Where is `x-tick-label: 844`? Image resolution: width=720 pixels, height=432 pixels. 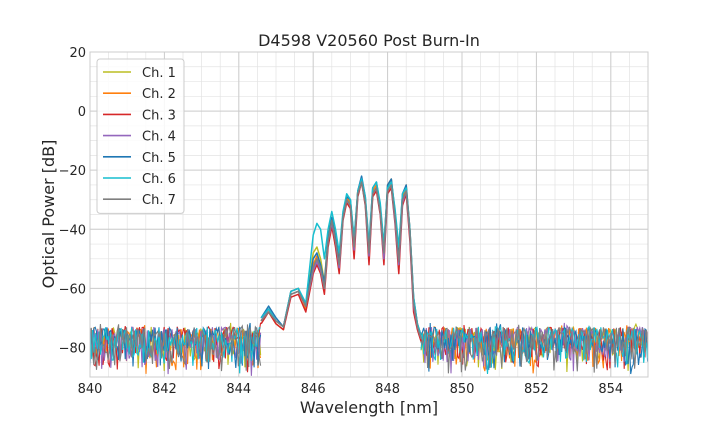 x-tick-label: 844 is located at coordinates (238, 389).